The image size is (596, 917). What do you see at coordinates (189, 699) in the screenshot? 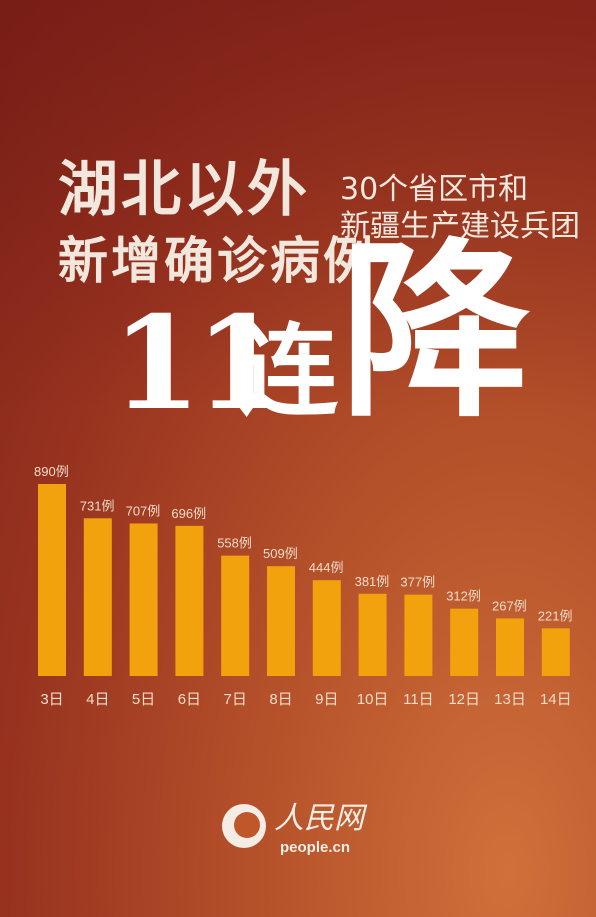
I see `category-label: 6日` at bounding box center [189, 699].